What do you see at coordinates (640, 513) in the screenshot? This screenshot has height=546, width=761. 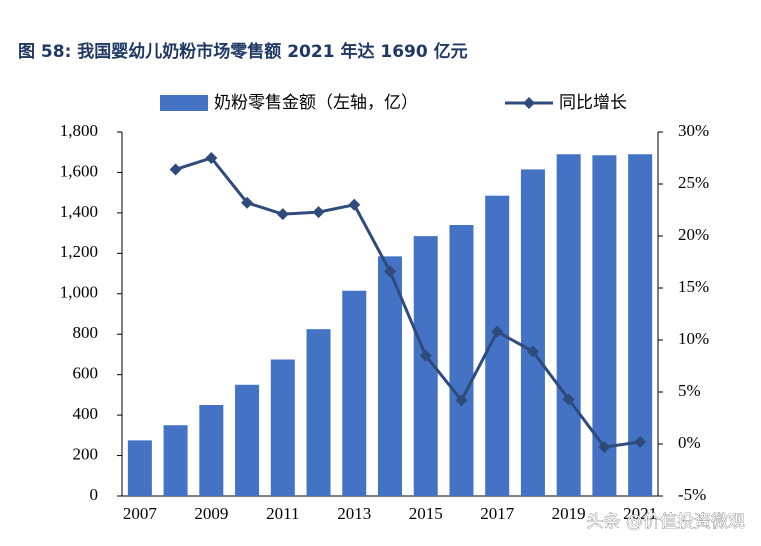 I see `x-tick-label: 2021` at bounding box center [640, 513].